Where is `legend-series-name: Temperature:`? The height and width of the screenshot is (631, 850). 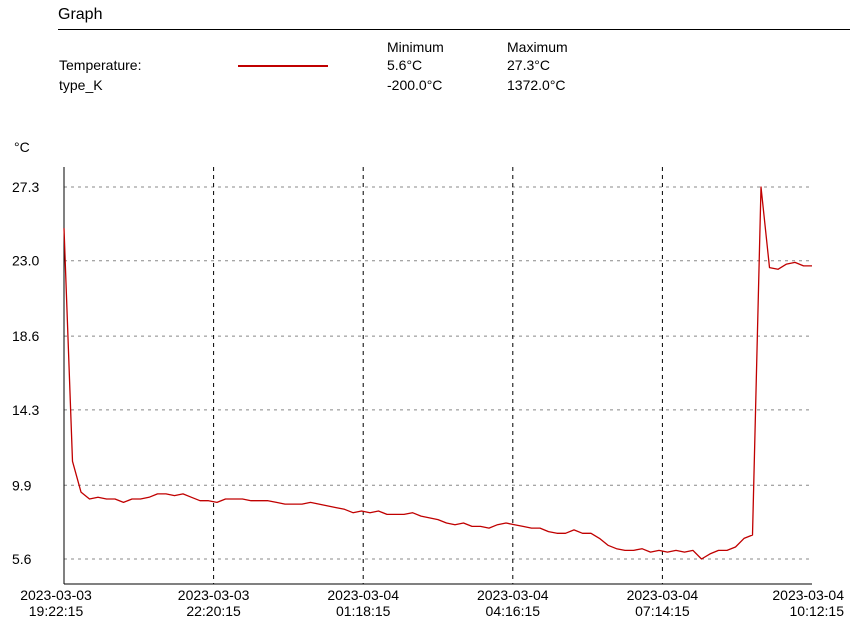
legend-series-name: Temperature: is located at coordinates (100, 65).